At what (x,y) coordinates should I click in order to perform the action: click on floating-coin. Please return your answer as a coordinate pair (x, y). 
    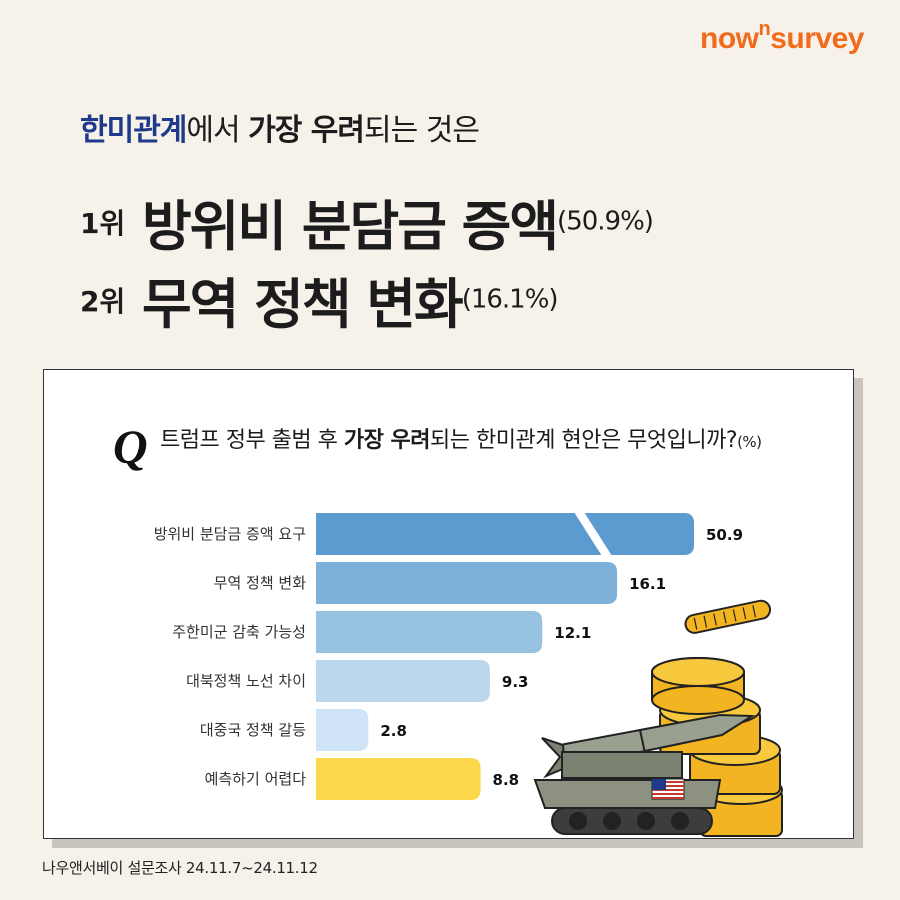
    Looking at the image, I should click on (728, 616).